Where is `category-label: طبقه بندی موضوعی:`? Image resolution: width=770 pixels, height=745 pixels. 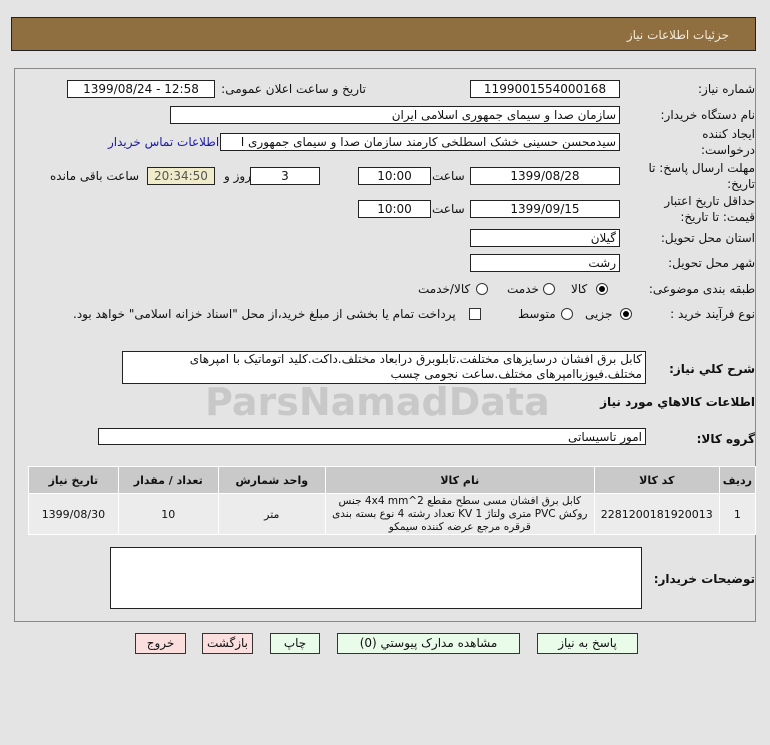
category-label: طبقه بندی موضوعی: is located at coordinates (701, 289).